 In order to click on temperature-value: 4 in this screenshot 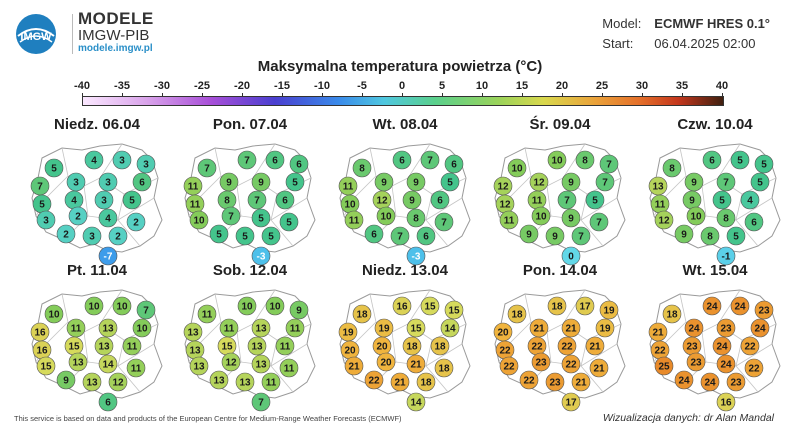, I will do `click(750, 201)`.